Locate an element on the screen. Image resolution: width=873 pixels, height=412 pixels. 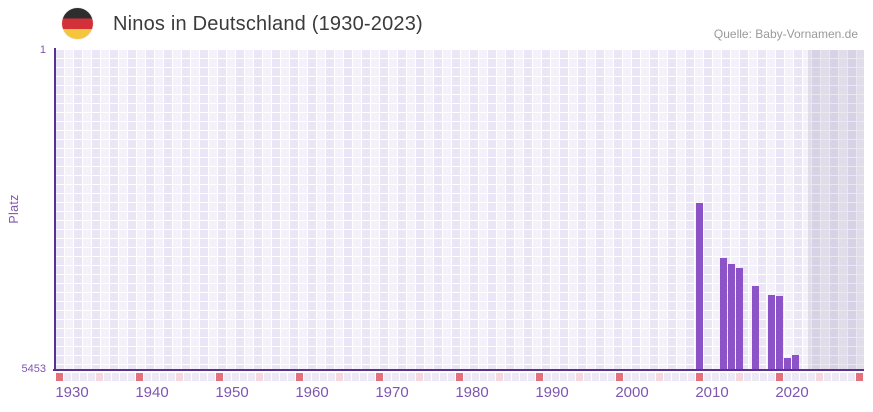
y-axis-tick-top: 1 is located at coordinates (42, 50).